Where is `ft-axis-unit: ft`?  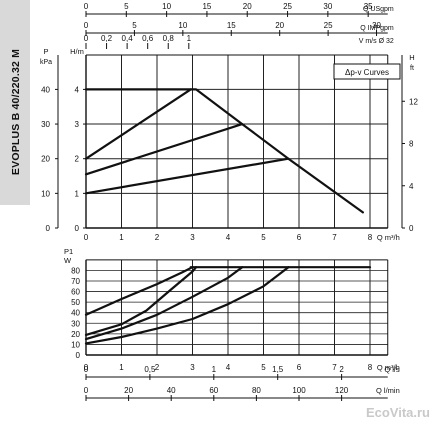
ft-axis-unit: ft is located at coordinates (412, 68).